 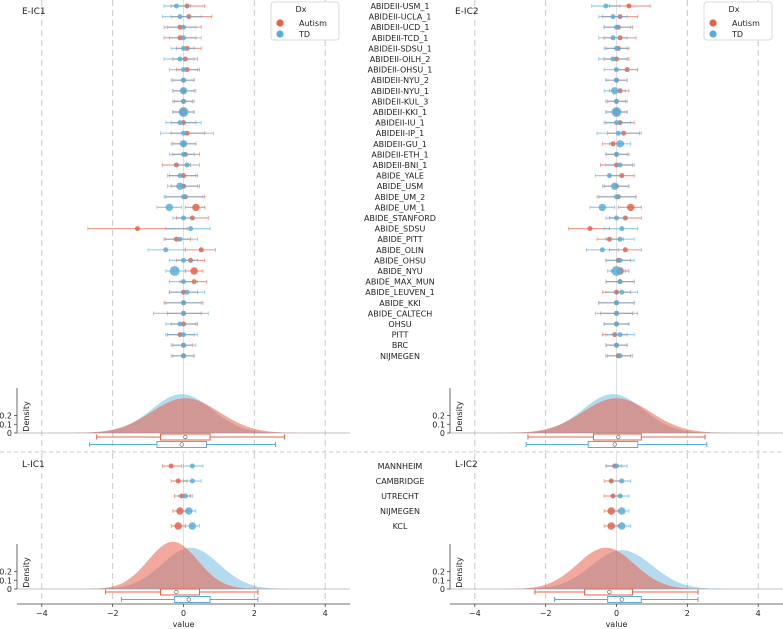 I want to click on legend-label: Autism, so click(x=746, y=23).